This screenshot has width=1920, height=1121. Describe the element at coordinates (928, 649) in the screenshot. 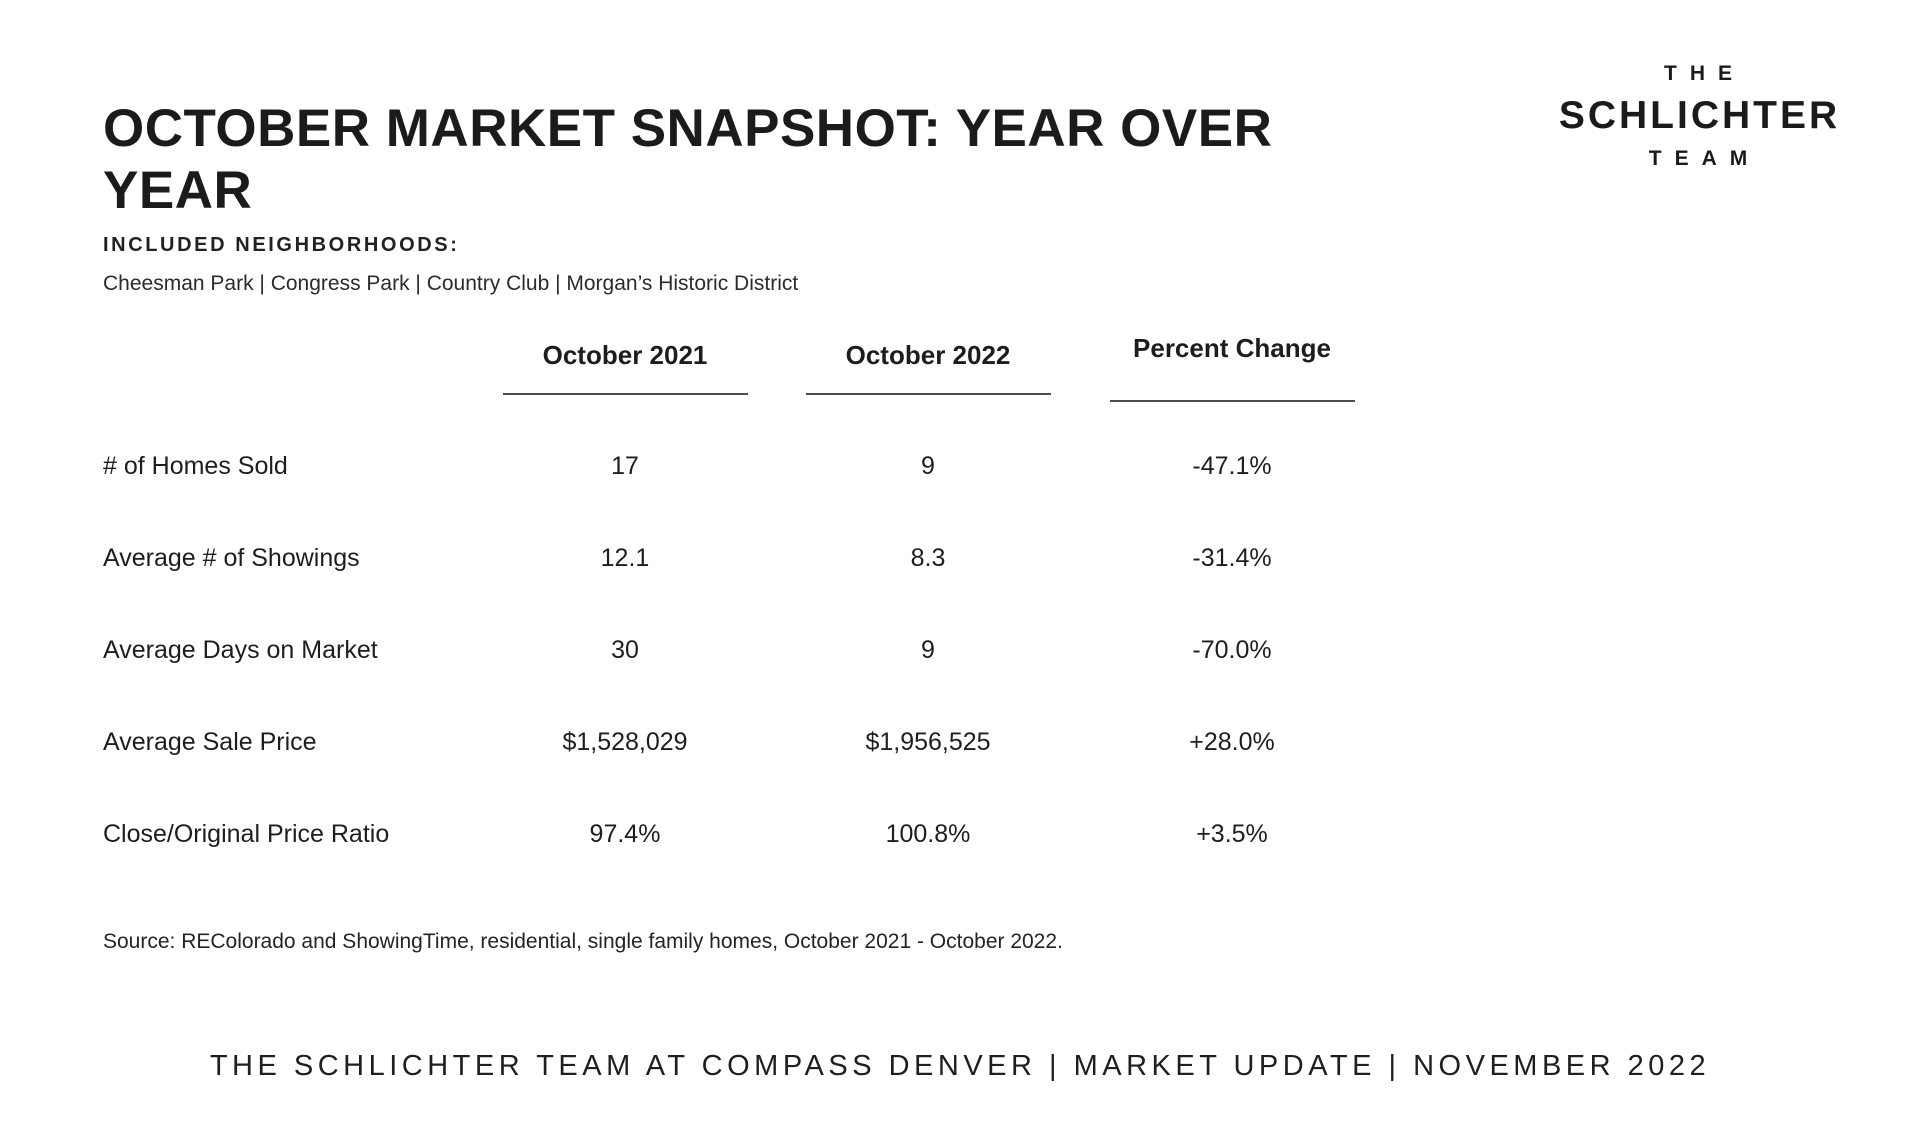

I see `avg-days-2022-value: 9` at that location.